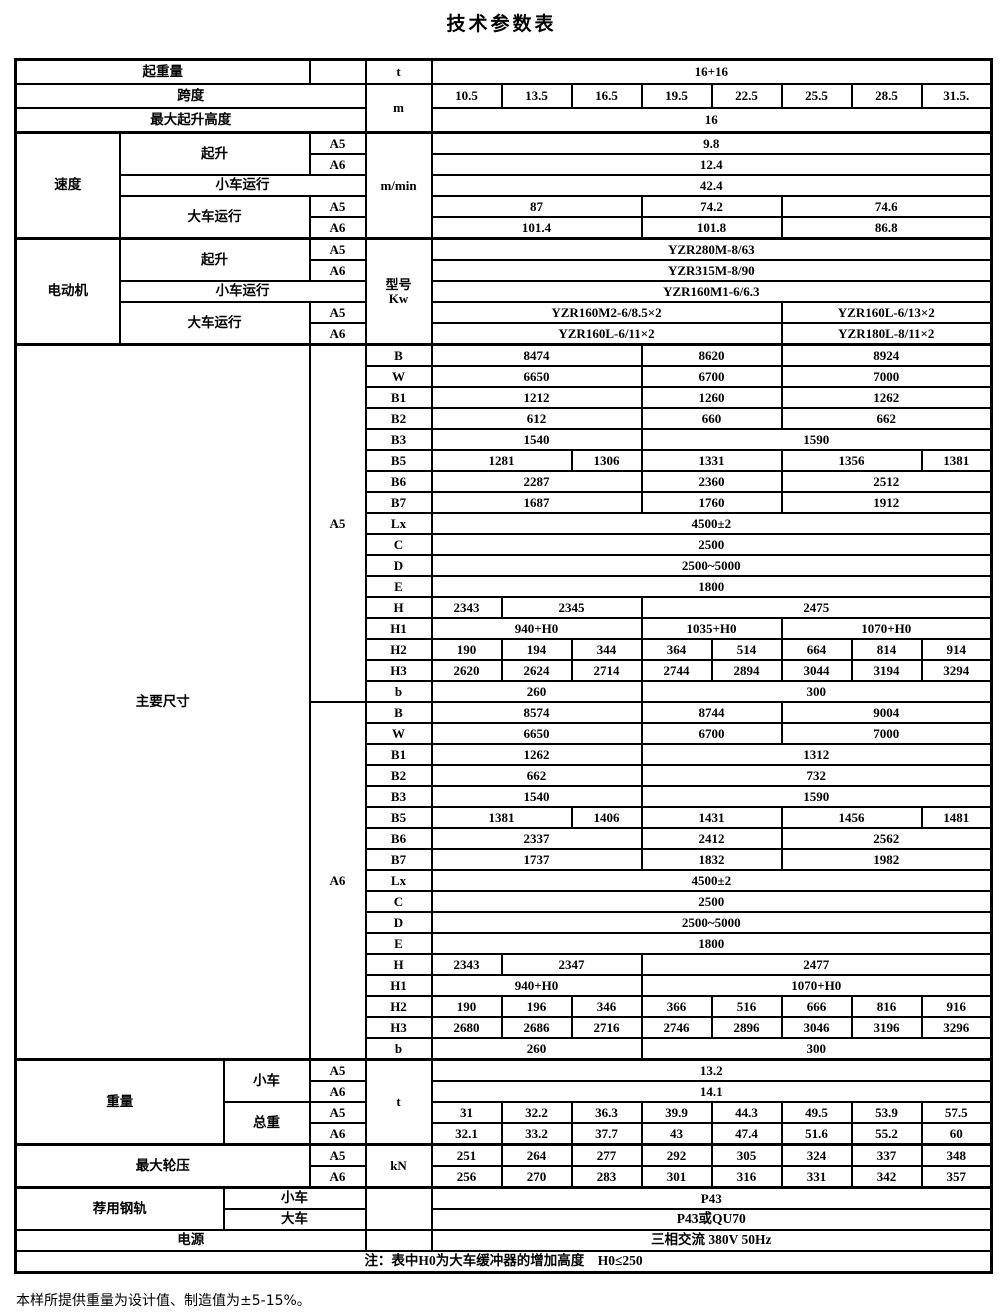  I want to click on value-cell: 366, so click(676, 1006).